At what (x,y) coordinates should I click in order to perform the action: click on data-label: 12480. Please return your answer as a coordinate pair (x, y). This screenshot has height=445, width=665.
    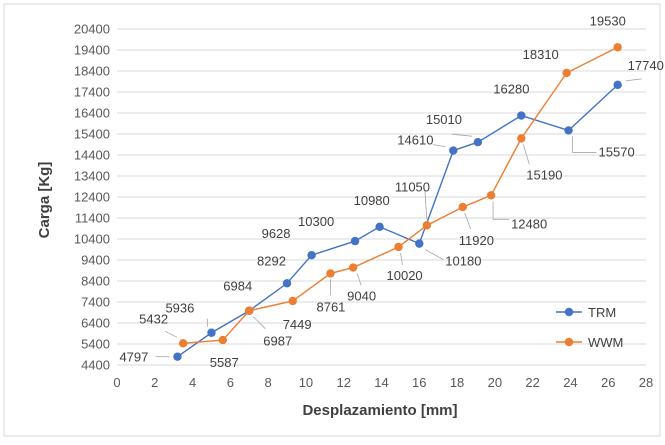
    Looking at the image, I should click on (529, 223).